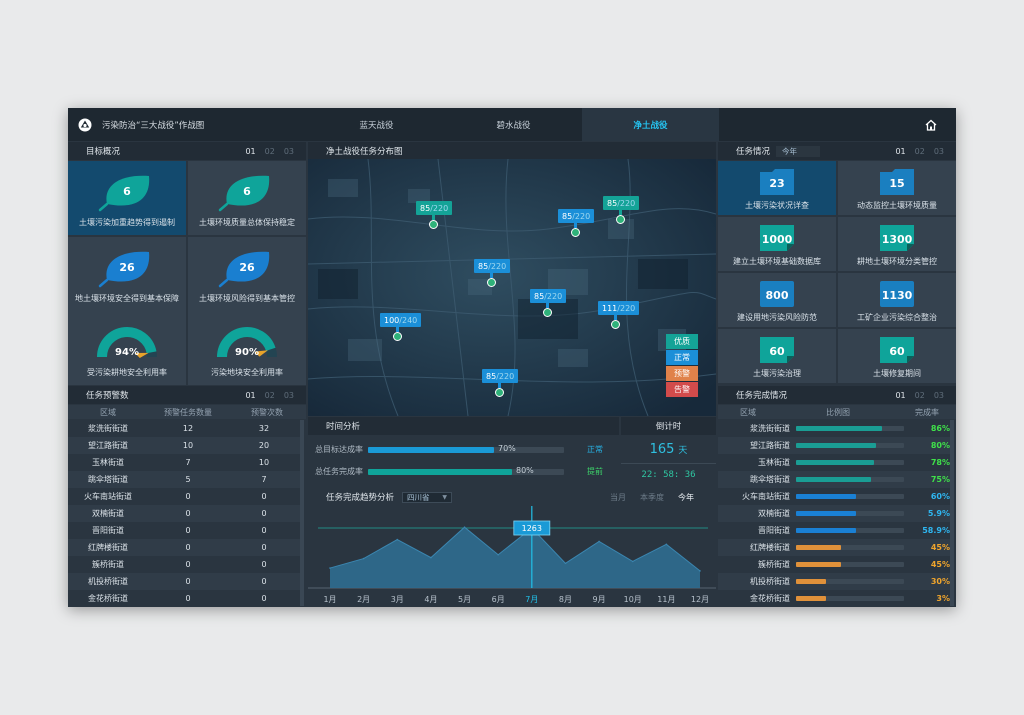  What do you see at coordinates (682, 389) in the screenshot?
I see `legend-item: 告警` at bounding box center [682, 389].